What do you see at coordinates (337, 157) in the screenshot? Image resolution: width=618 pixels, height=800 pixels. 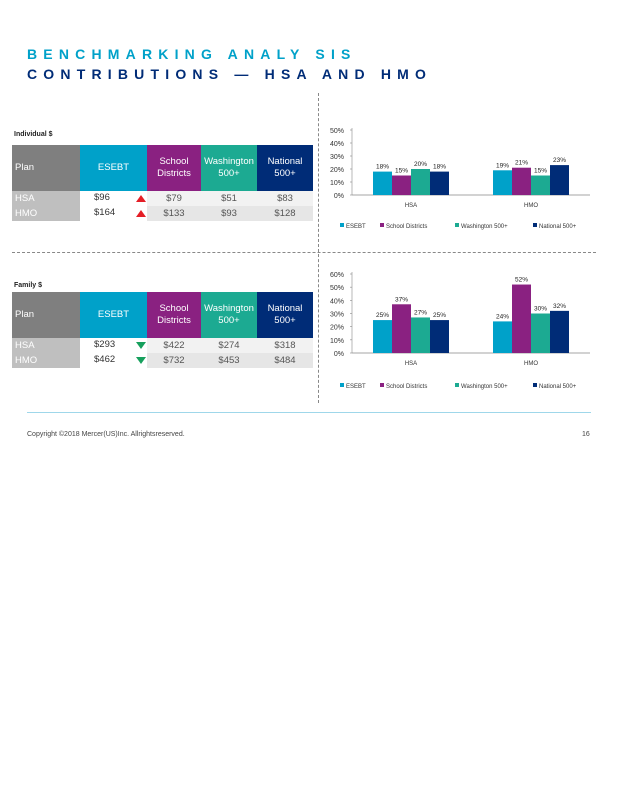 I see `y-tick-label: 30%` at bounding box center [337, 157].